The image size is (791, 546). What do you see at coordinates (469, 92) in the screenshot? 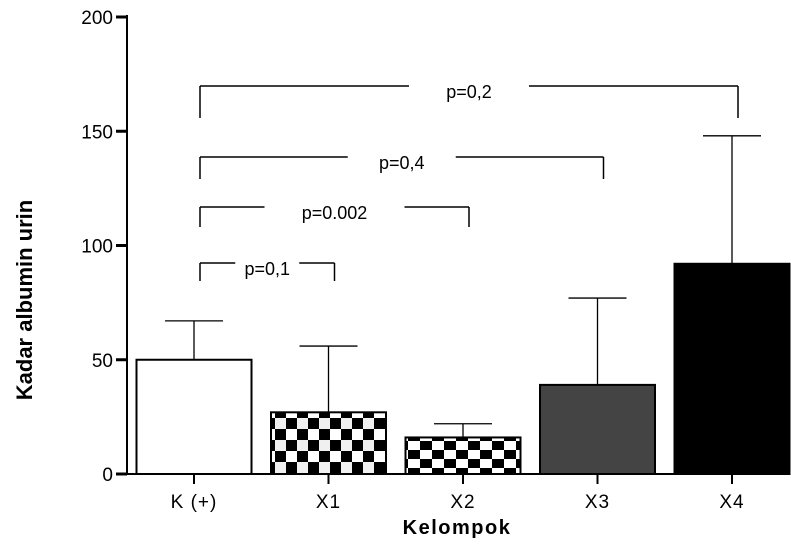
I see `p-value-label: p=0,2` at bounding box center [469, 92].